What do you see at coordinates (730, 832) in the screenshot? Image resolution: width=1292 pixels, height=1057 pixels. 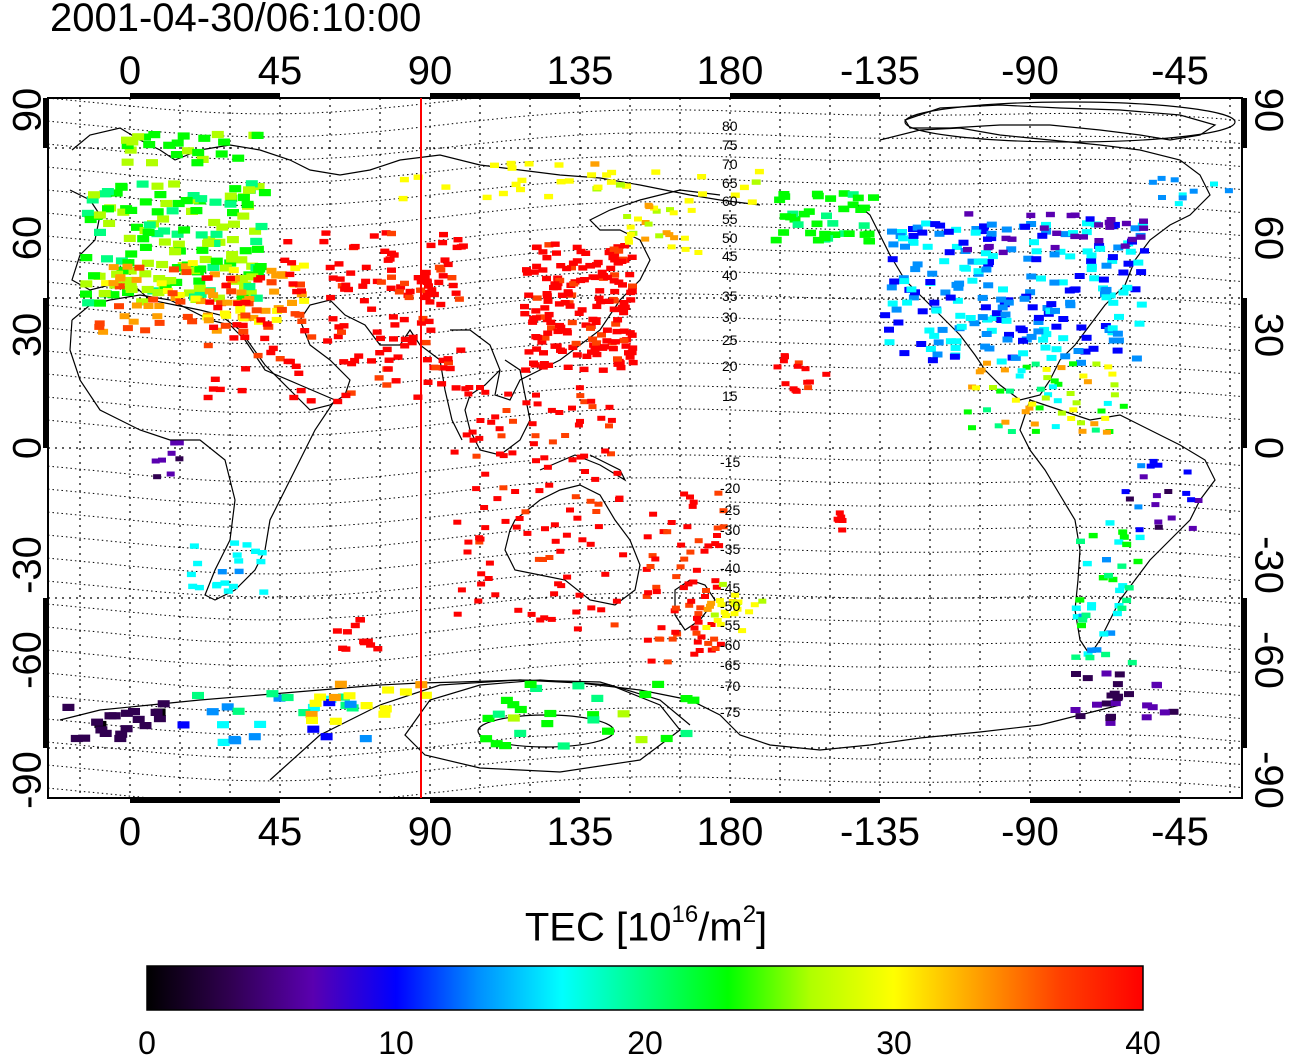 I see `lon-label-bottom: 180` at bounding box center [730, 832].